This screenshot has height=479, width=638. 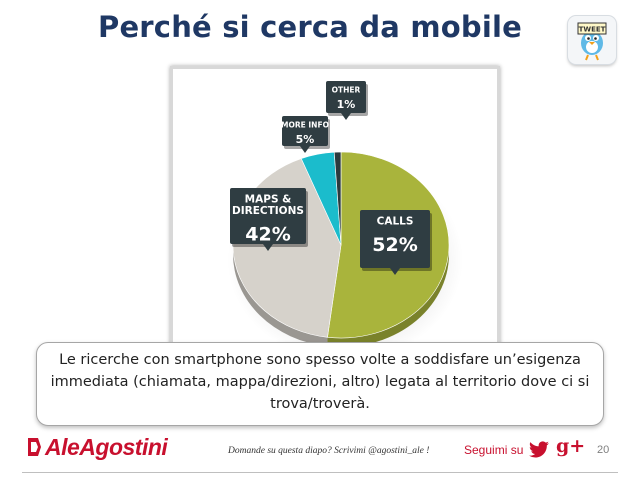 I want to click on callout-label: DIRECTIONS, so click(x=268, y=211).